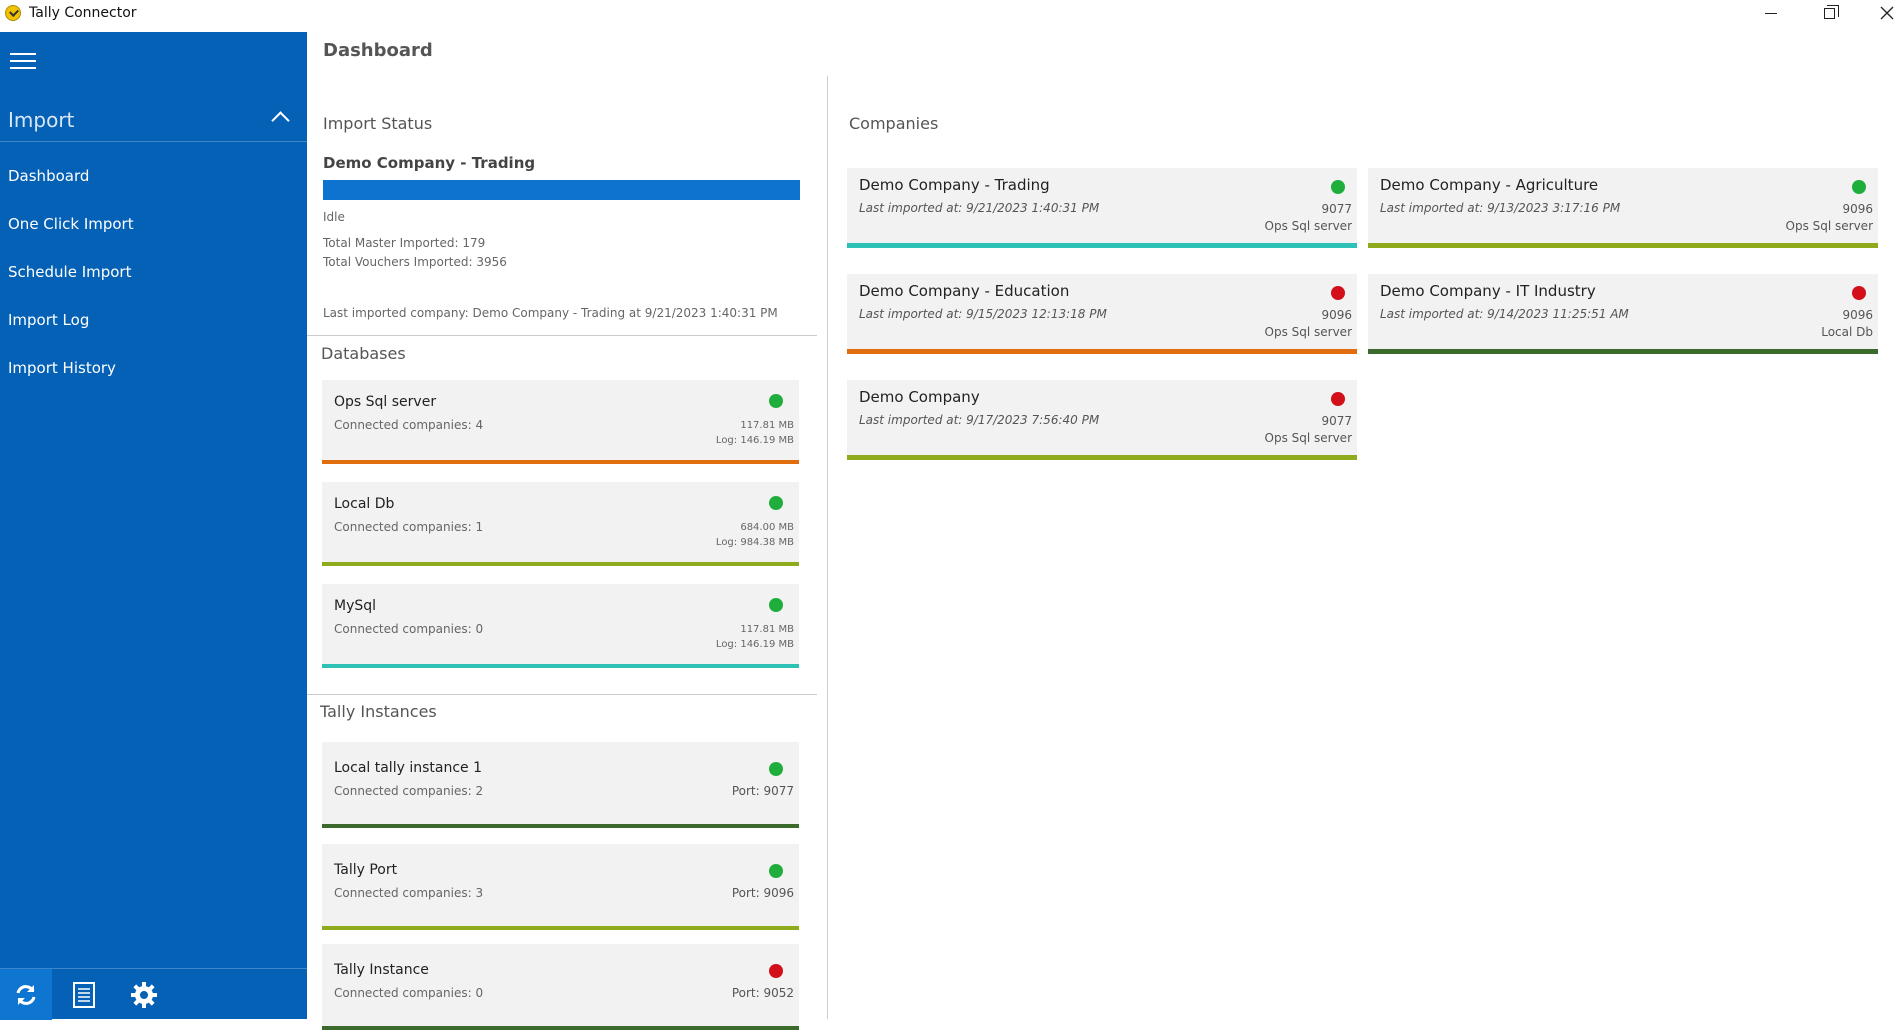 This screenshot has height=1030, width=1904. Describe the element at coordinates (429, 163) in the screenshot. I see `import-status-company: Demo Company - Trading` at that location.